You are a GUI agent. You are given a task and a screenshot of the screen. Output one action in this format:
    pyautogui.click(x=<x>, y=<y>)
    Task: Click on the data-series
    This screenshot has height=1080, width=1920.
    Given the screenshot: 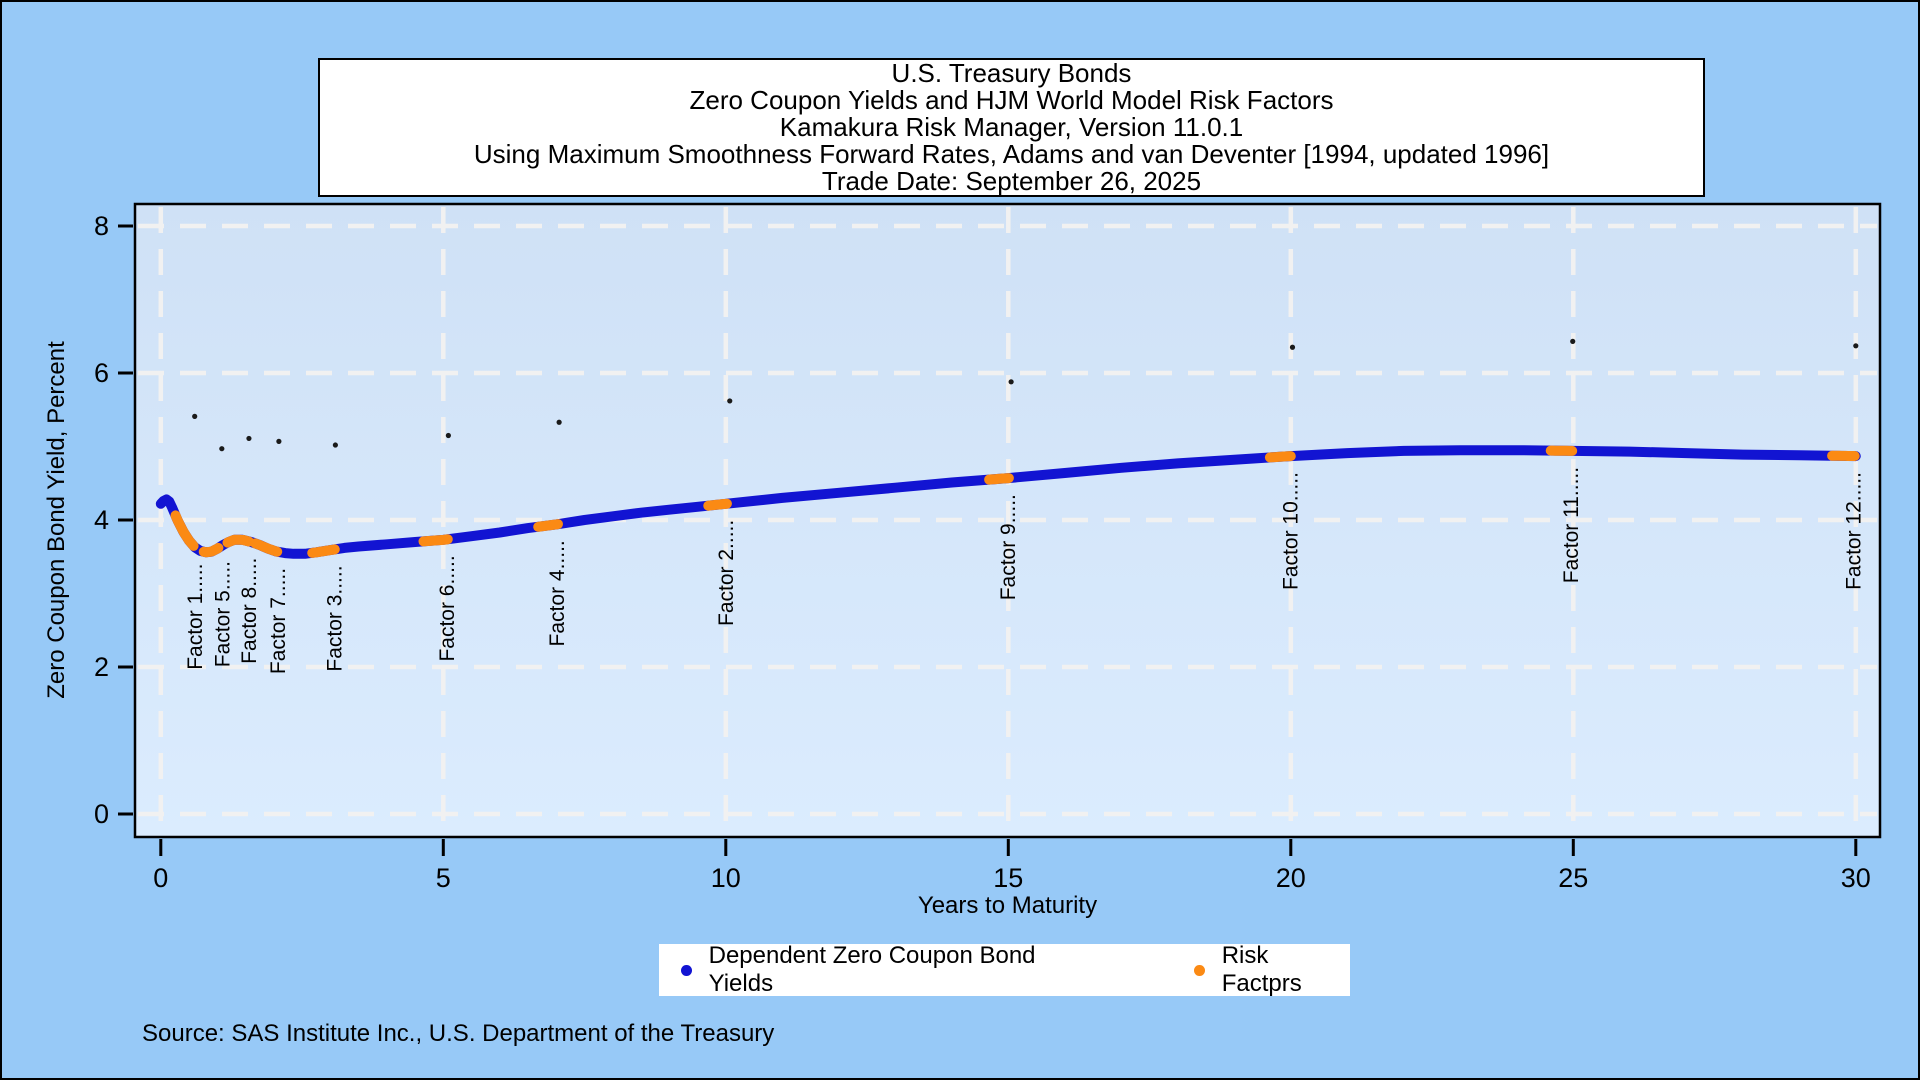 What is the action you would take?
    pyautogui.click(x=1008, y=502)
    